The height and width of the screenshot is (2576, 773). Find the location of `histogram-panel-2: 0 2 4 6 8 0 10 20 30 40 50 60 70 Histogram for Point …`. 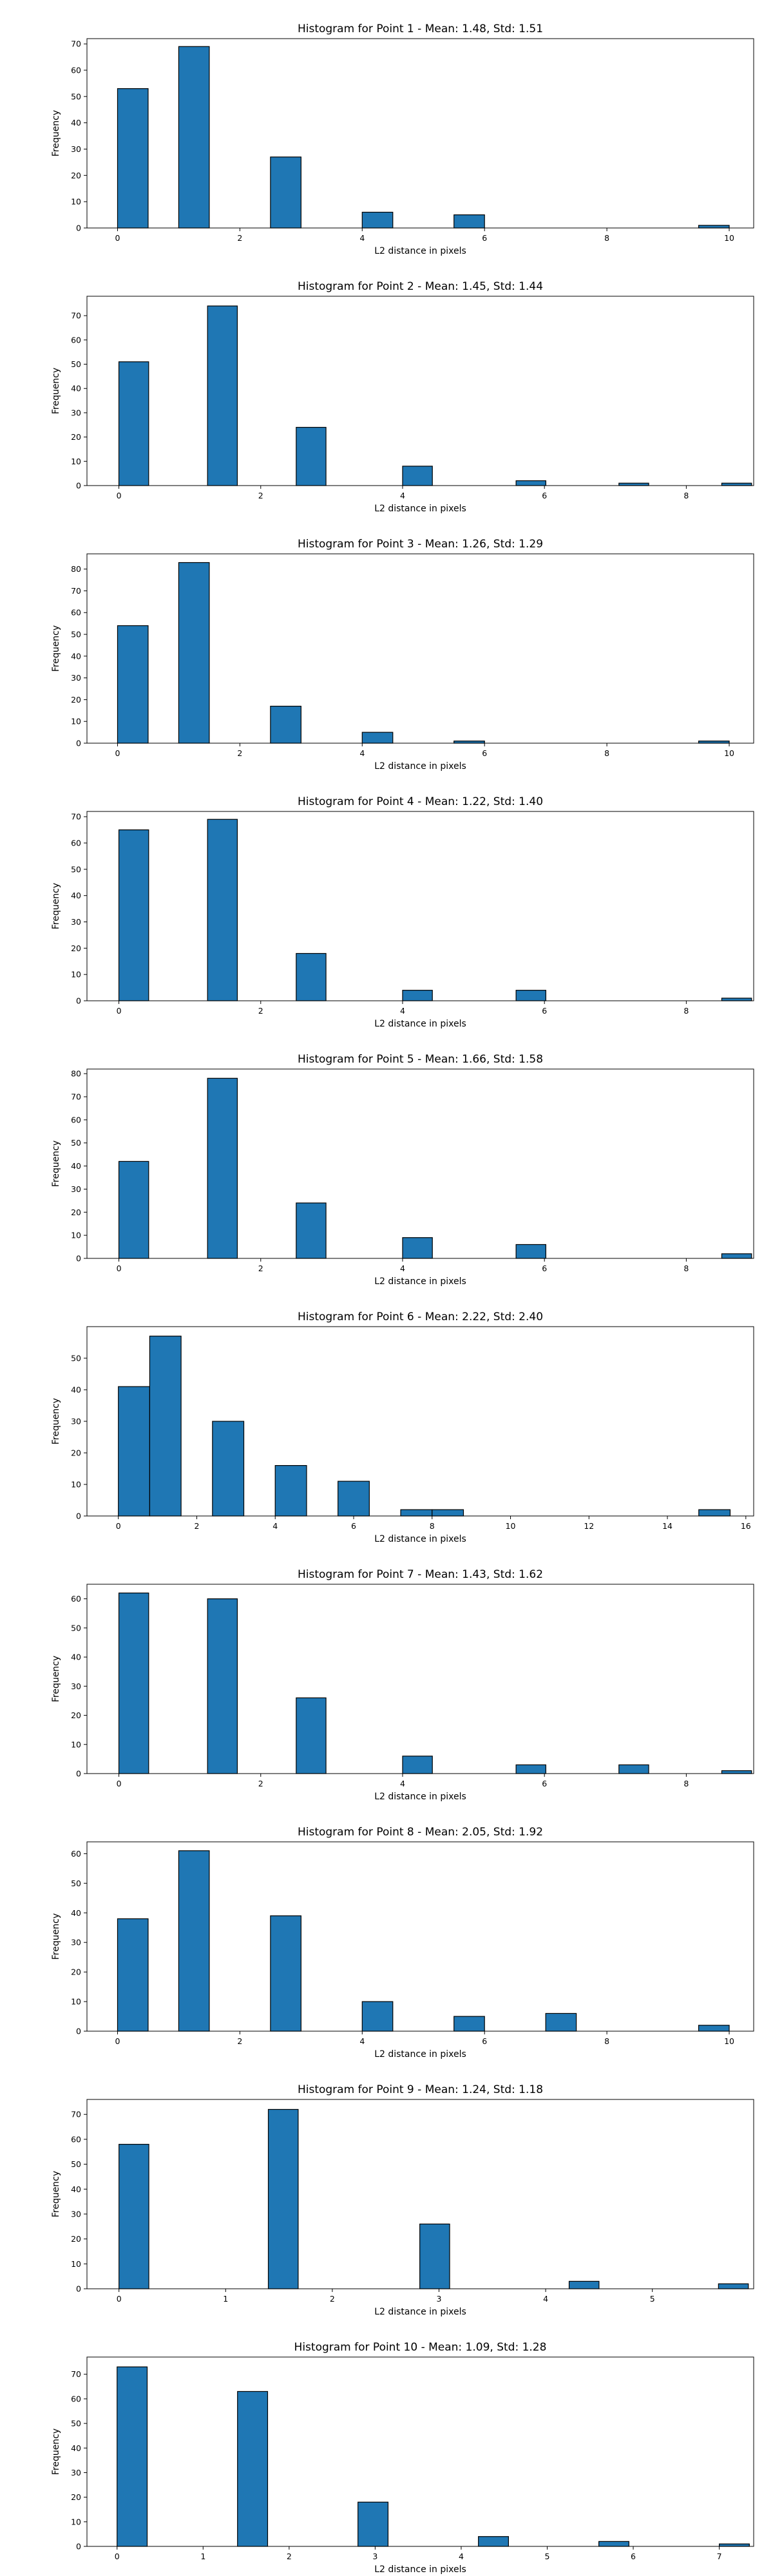

histogram-panel-2: 0 2 4 6 8 0 10 20 30 40 50 60 70 Histogram for Point … is located at coordinates (402, 397).